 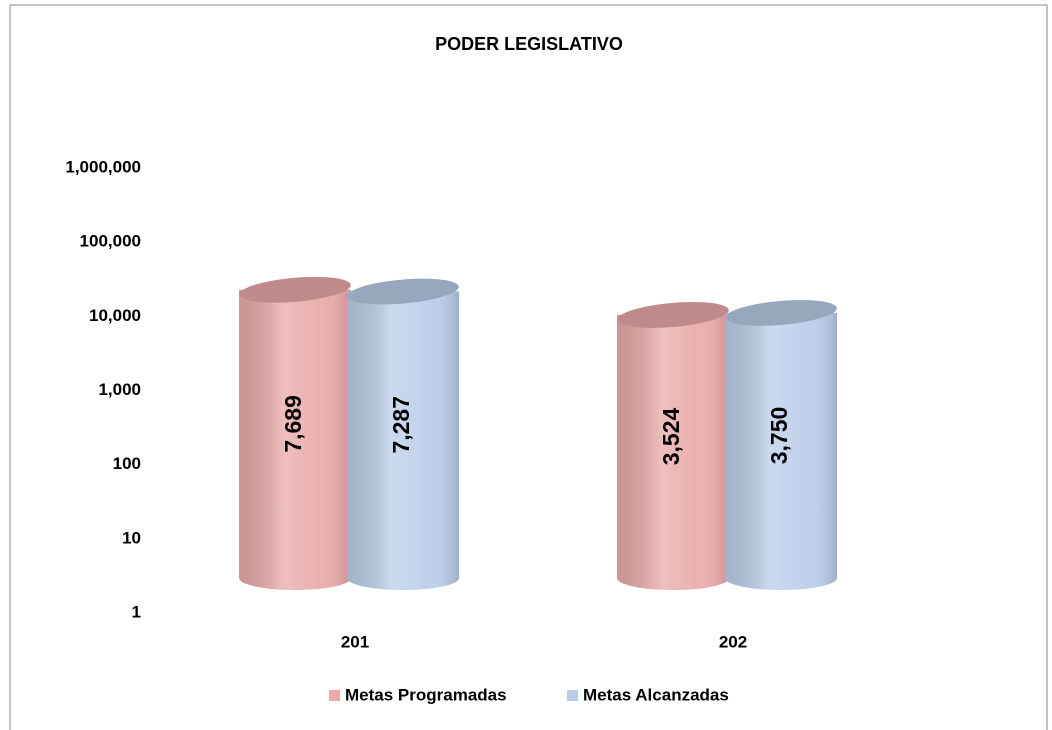 What do you see at coordinates (656, 694) in the screenshot?
I see `legend-label: Metas Alcanzadas` at bounding box center [656, 694].